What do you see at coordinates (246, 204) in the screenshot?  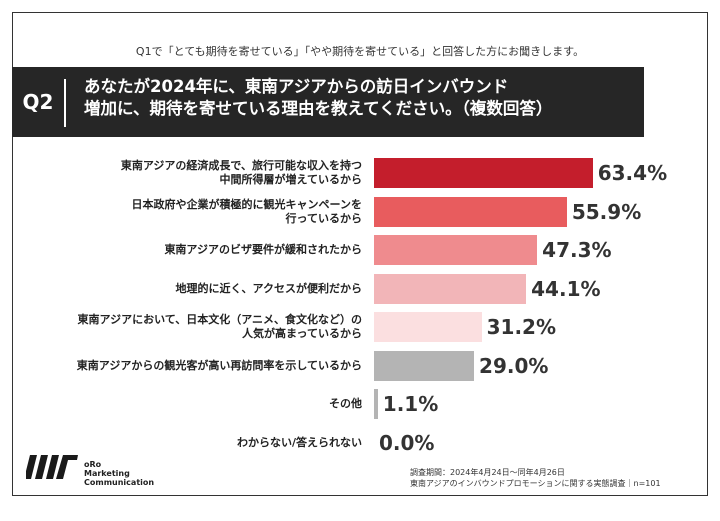 I see `category-label-line: 日本政府や企業が積極的に観光キャンペーンを` at bounding box center [246, 204].